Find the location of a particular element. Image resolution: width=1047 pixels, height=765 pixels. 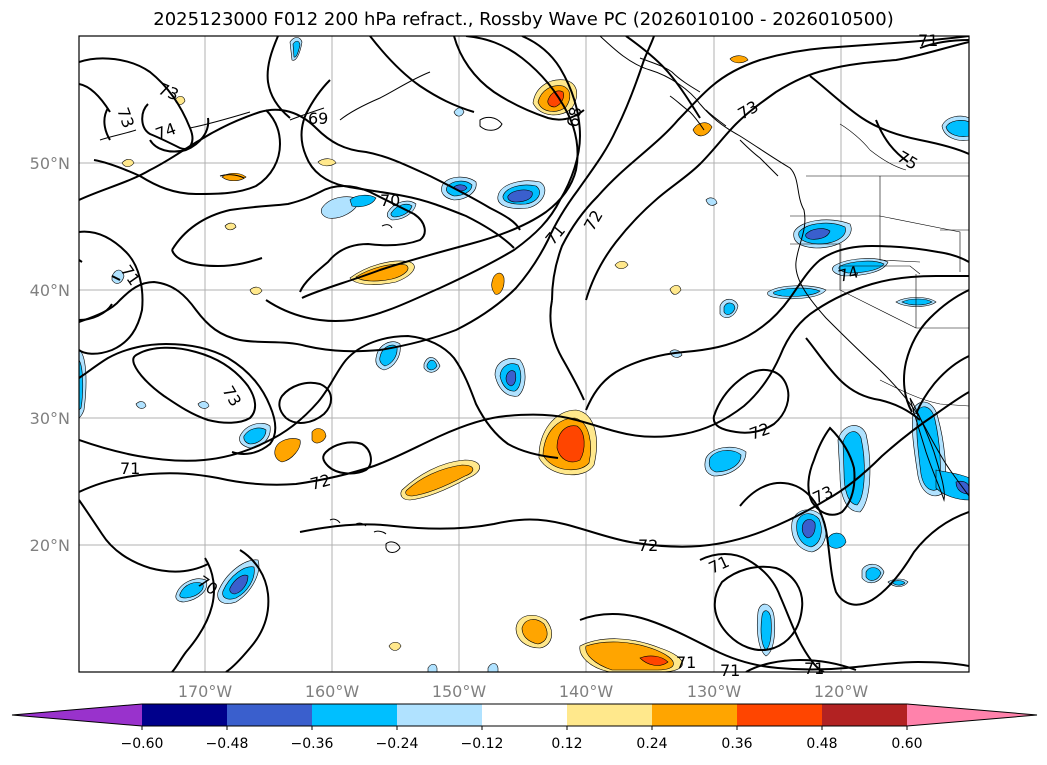

contour-label: 70 is located at coordinates (390, 200).